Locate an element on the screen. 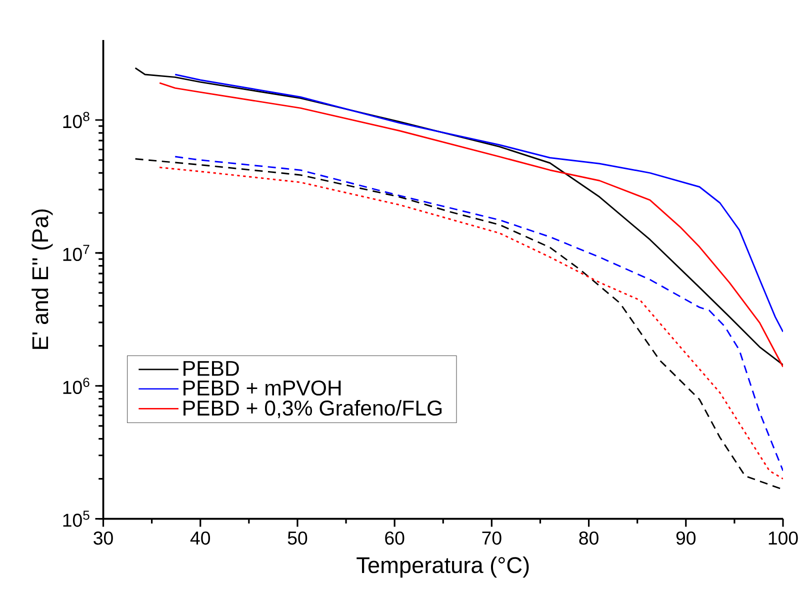 The width and height of the screenshot is (803, 594). x-tick-label: 100 is located at coordinates (783, 538).